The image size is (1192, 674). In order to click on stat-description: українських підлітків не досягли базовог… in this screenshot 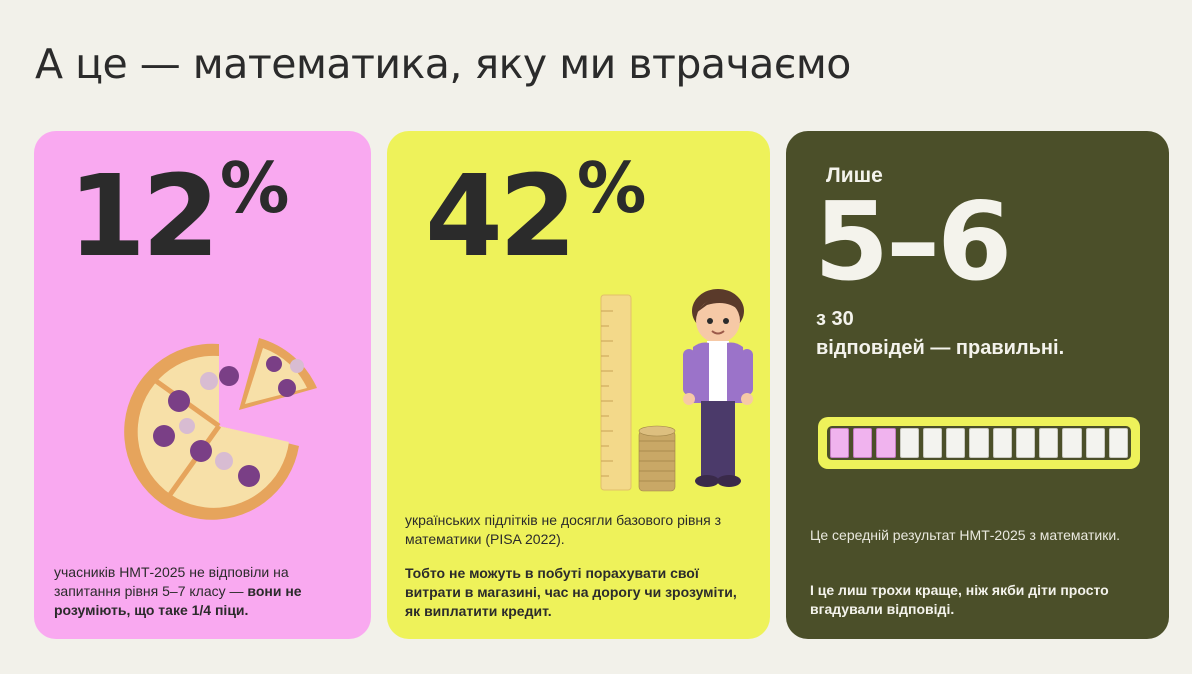, I will do `click(563, 529)`.